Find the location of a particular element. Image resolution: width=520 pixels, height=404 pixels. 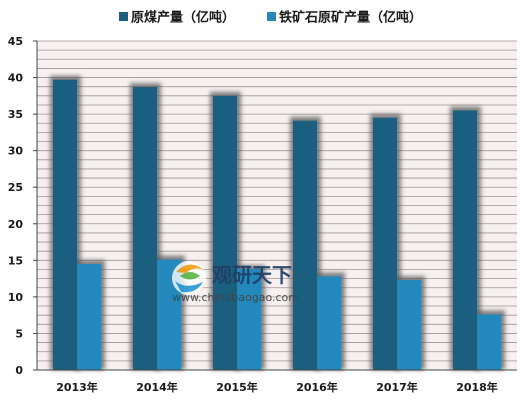

chart-legend: 原煤产量（亿吨） 铁矿石原矿产量（亿吨） is located at coordinates (270, 18).